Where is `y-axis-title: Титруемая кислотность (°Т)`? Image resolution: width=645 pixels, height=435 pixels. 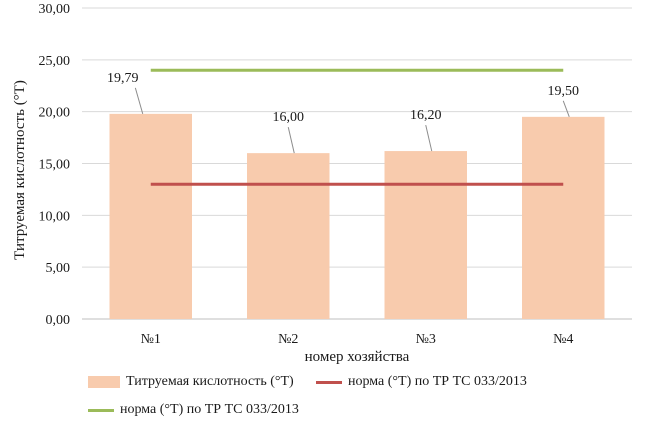 y-axis-title: Титруемая кислотность (°Т) is located at coordinates (20, 170).